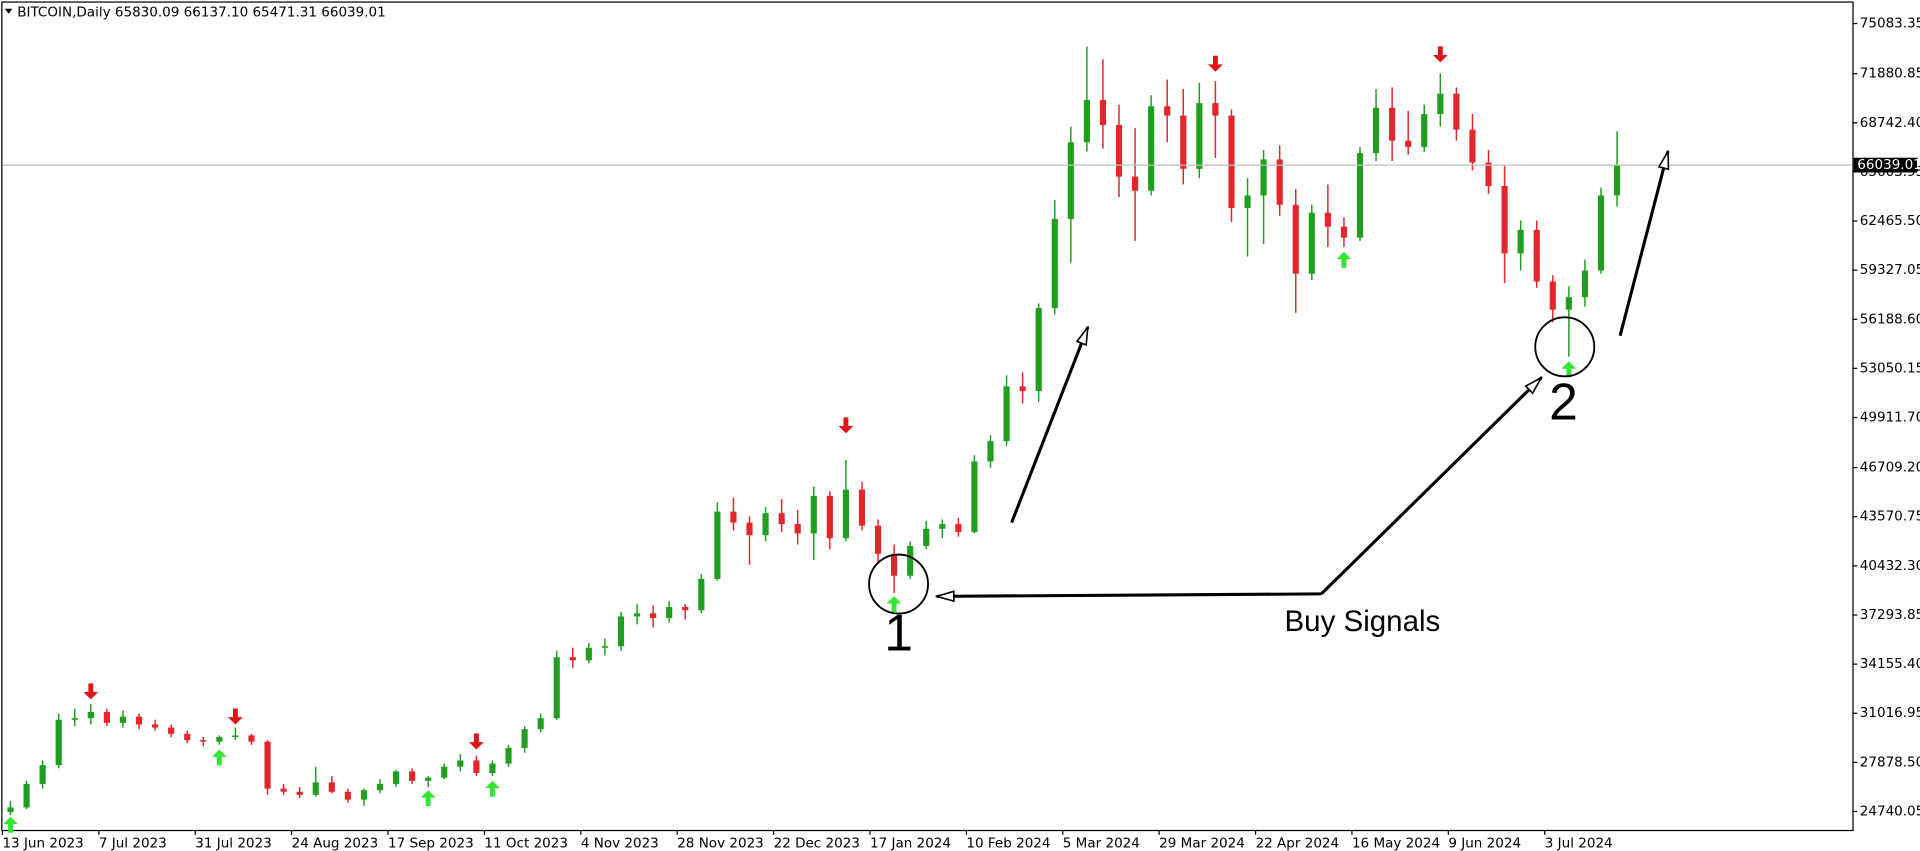 This screenshot has width=1920, height=851. What do you see at coordinates (1890, 468) in the screenshot?
I see `y-tick-label: 46709.20` at bounding box center [1890, 468].